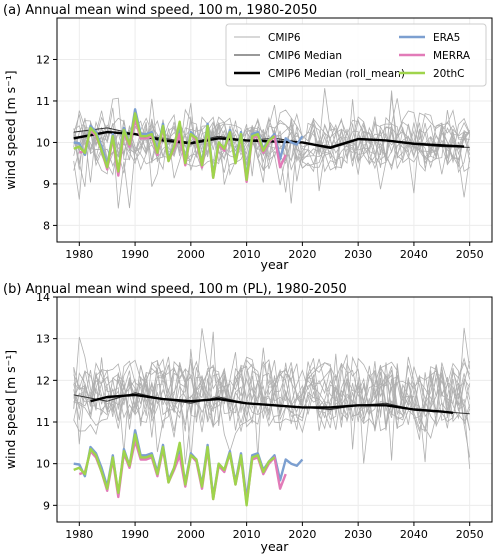 The image size is (500, 559). What do you see at coordinates (43, 339) in the screenshot?
I see `y-tick-label: 13` at bounding box center [43, 339].